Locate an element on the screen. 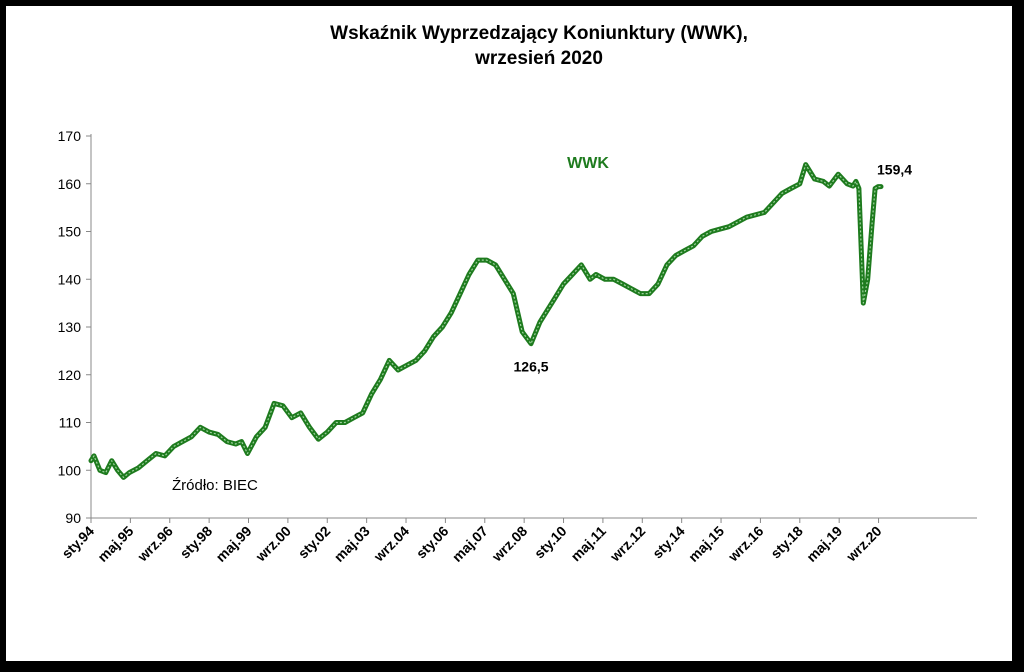 This screenshot has height=672, width=1024. y-tick-label: 170 is located at coordinates (70, 136).